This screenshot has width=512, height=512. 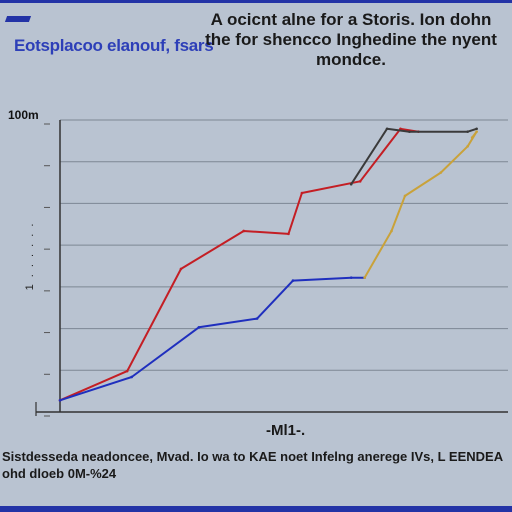 What do you see at coordinates (23, 115) in the screenshot?
I see `y-axis-top-tick: 100m` at bounding box center [23, 115].